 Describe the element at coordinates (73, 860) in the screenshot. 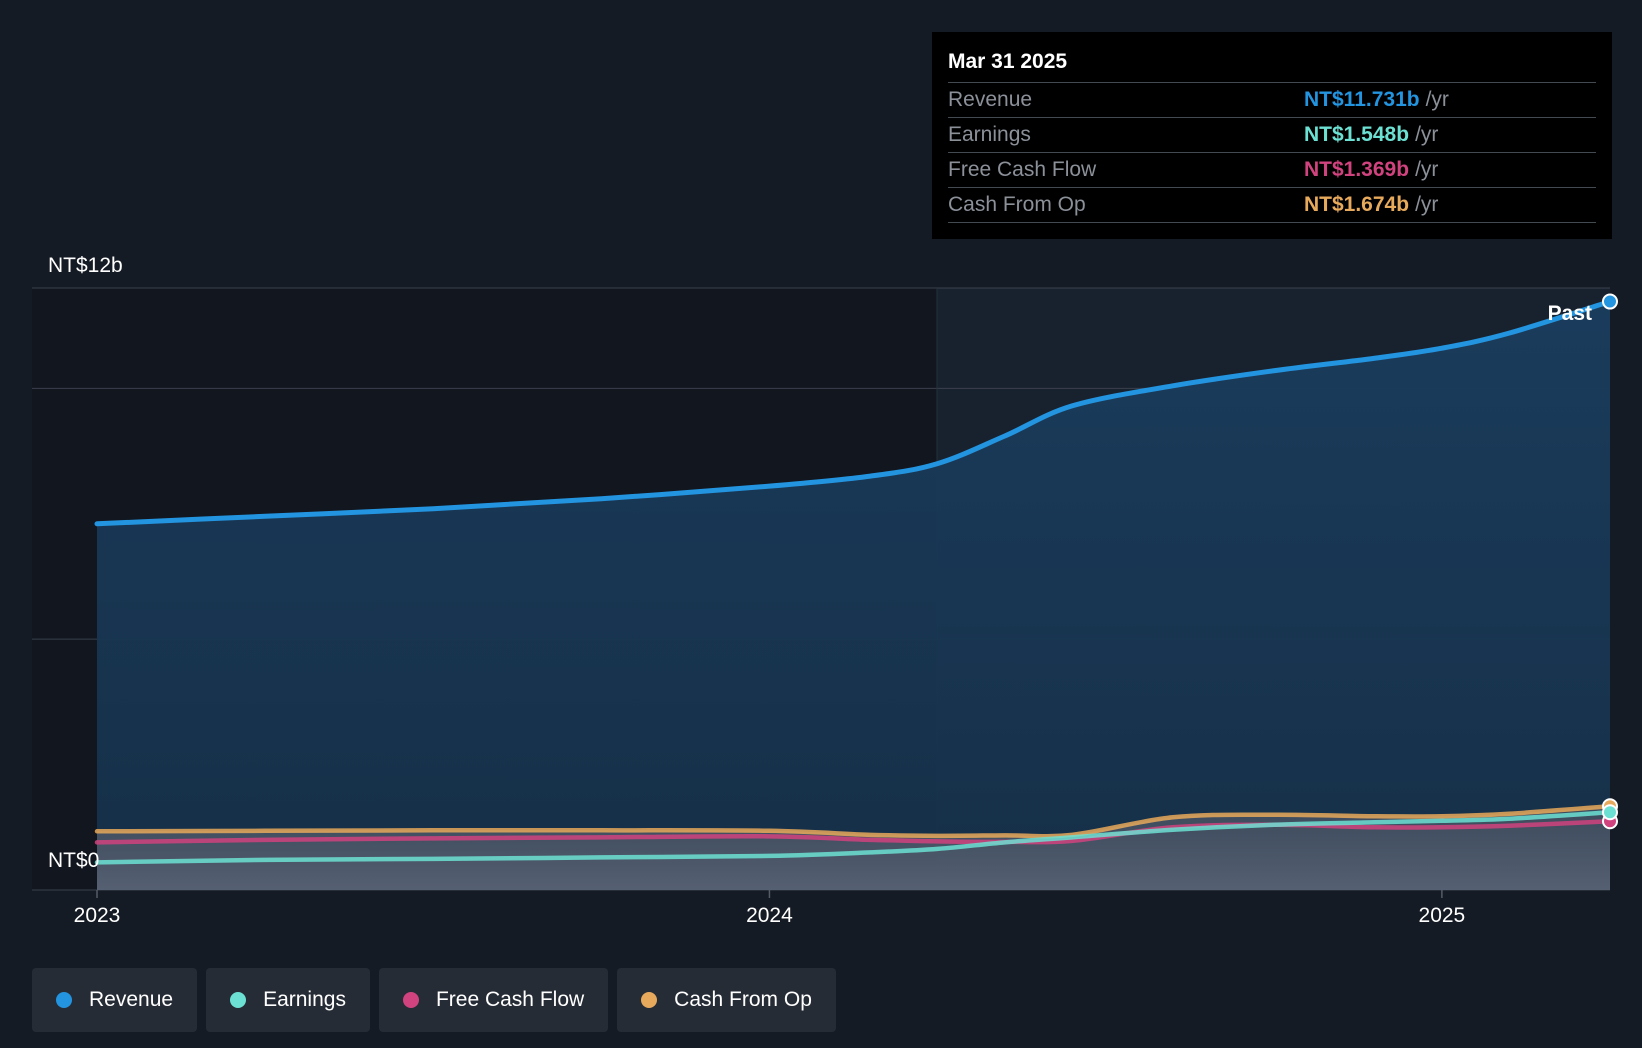

I see `y-label-zero: NT$0` at that location.